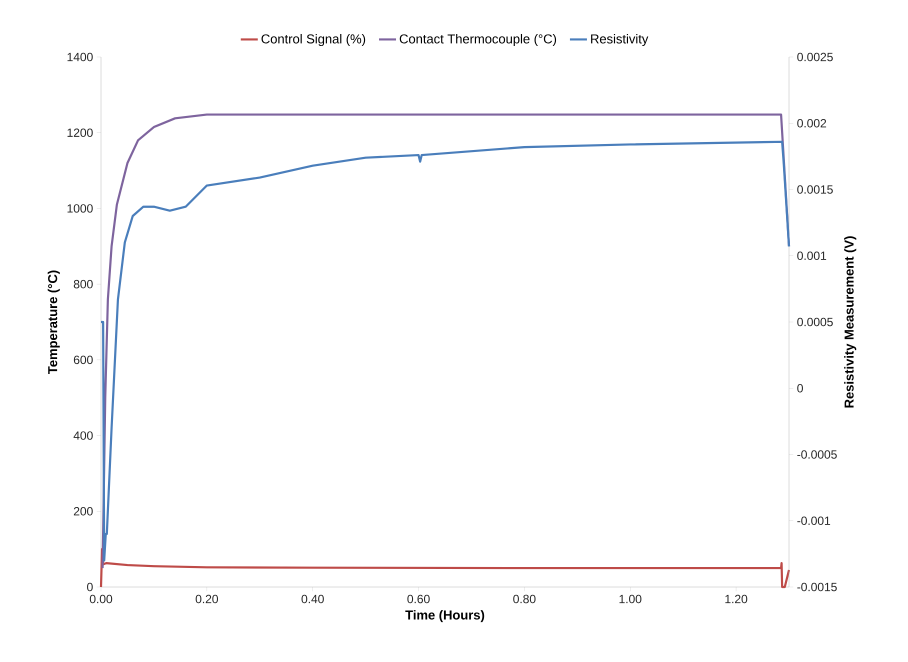 This screenshot has height=662, width=908. What do you see at coordinates (418, 599) in the screenshot?
I see `x-tick-label: 0.60` at bounding box center [418, 599].